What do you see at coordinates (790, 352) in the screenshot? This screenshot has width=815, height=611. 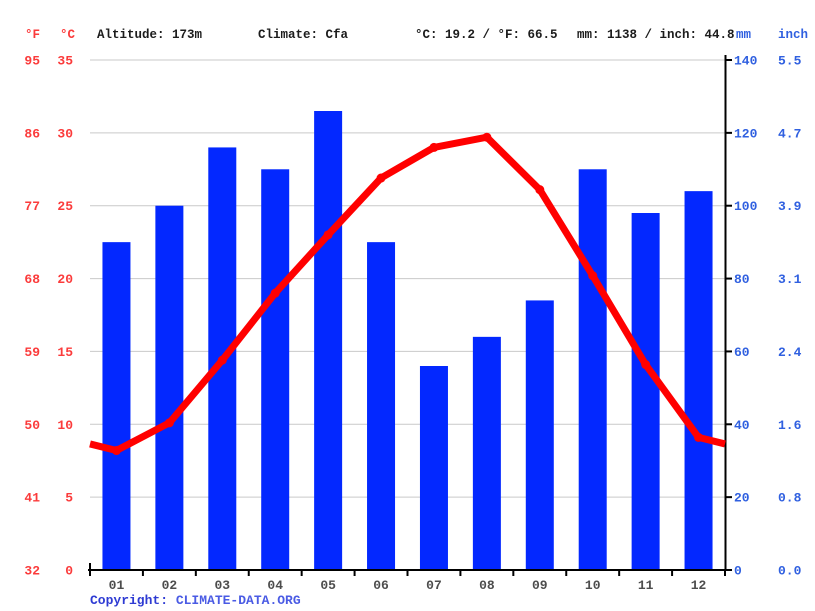 I see `inch-tick-label: 2.4` at bounding box center [790, 352].